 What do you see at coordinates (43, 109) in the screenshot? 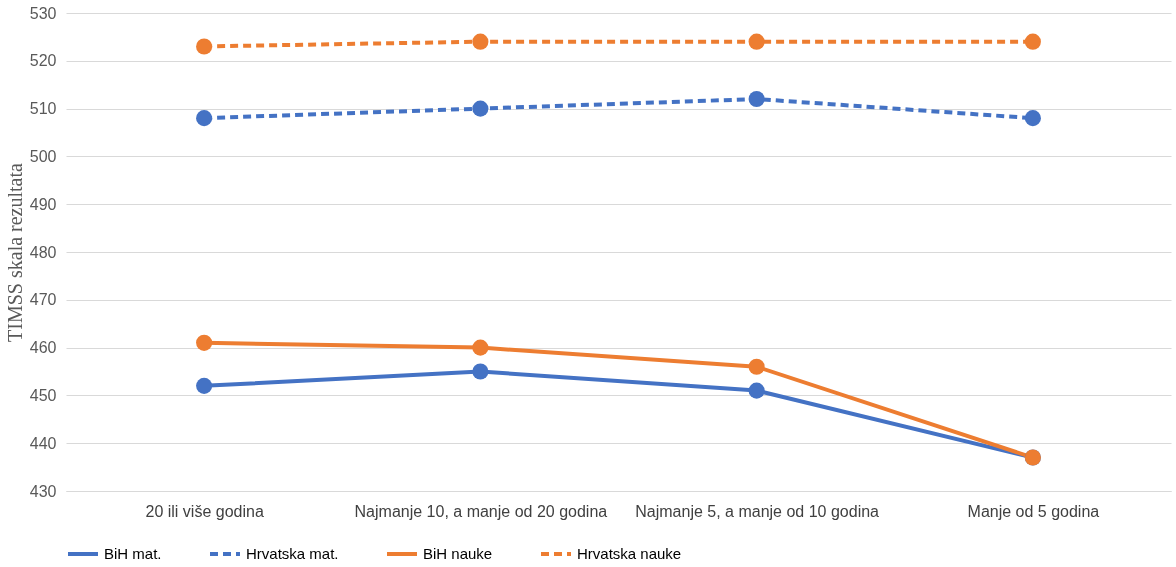
I see `y-tick-label: 510` at bounding box center [43, 109].